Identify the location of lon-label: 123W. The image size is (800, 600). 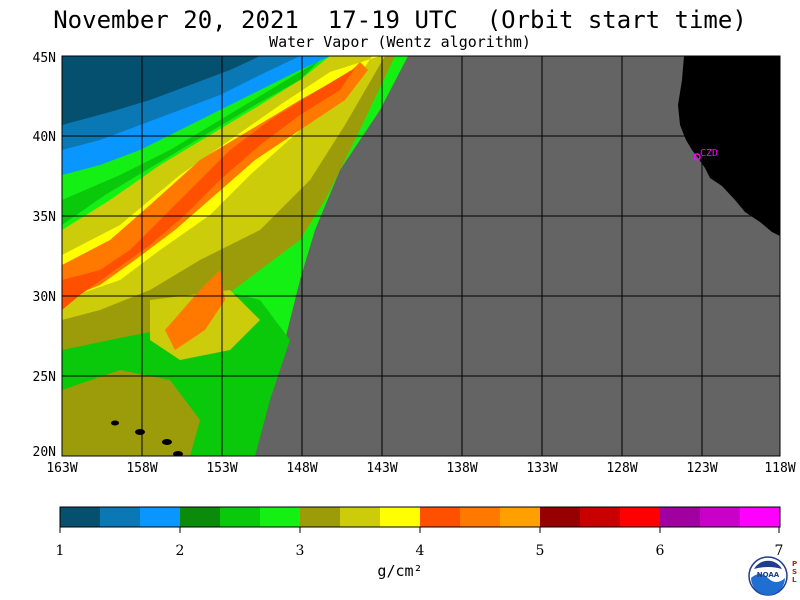
(701, 468).